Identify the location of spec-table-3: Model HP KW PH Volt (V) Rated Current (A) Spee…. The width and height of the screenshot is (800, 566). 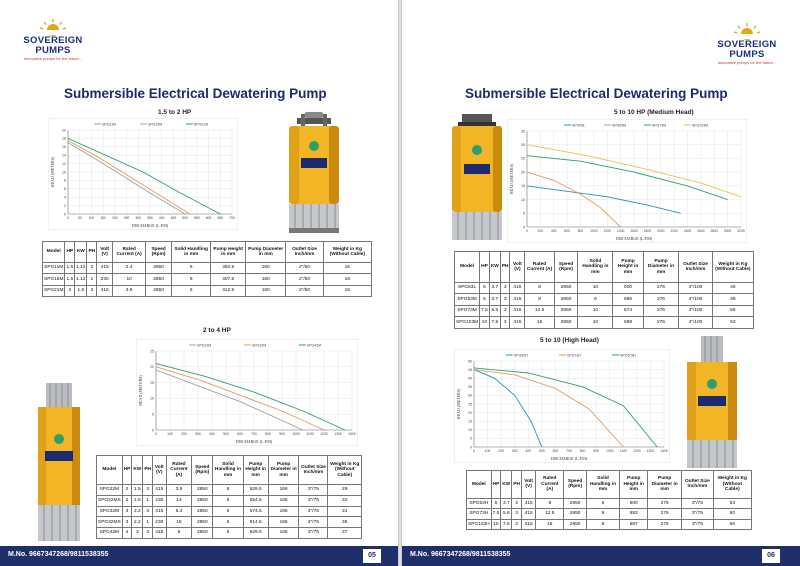
(604, 290).